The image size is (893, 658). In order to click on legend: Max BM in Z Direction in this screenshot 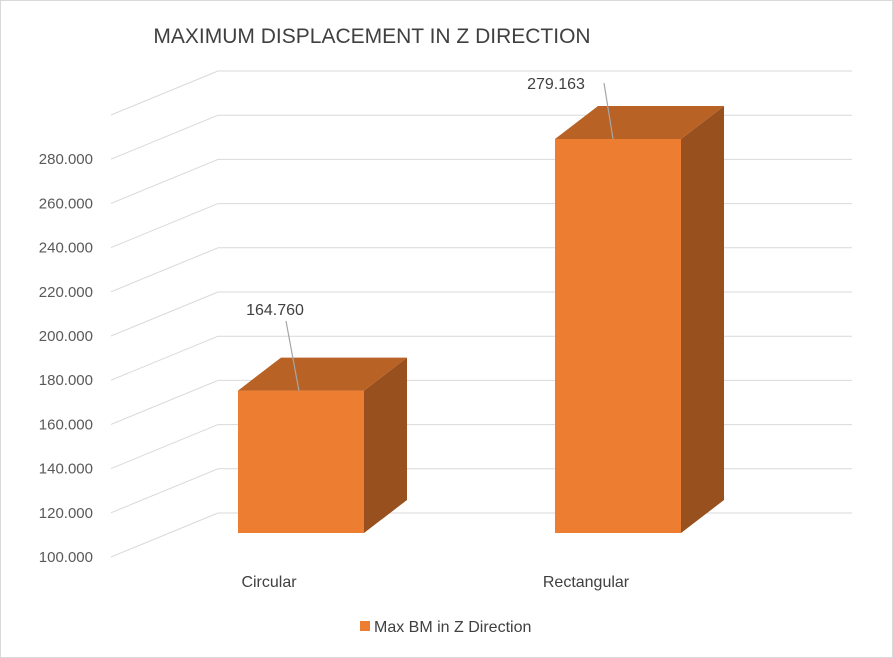, I will do `click(445, 627)`.